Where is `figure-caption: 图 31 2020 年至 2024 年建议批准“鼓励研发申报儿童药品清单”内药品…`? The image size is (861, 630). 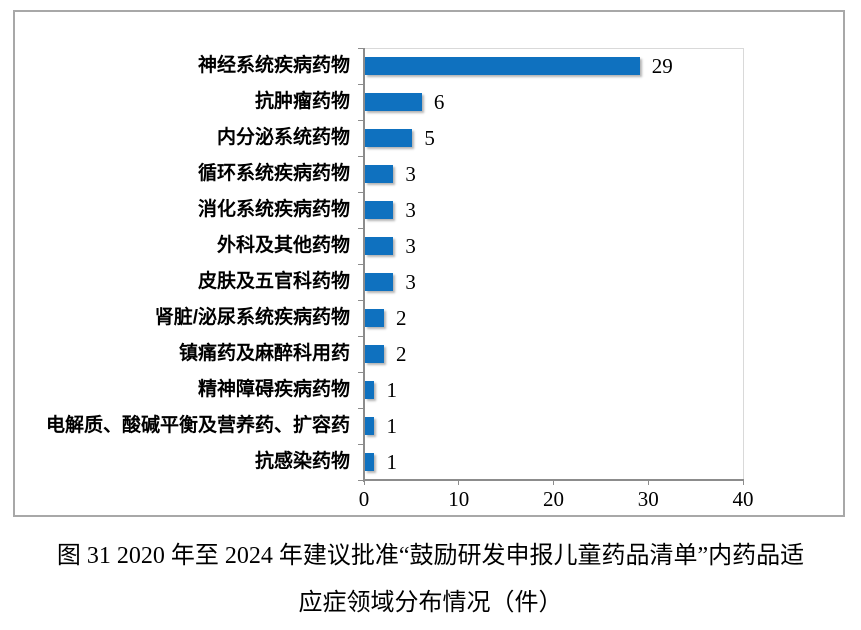
figure-caption: 图 31 2020 年至 2024 年建议批准“鼓励研发申报儿童药品清单”内药品… is located at coordinates (430, 580).